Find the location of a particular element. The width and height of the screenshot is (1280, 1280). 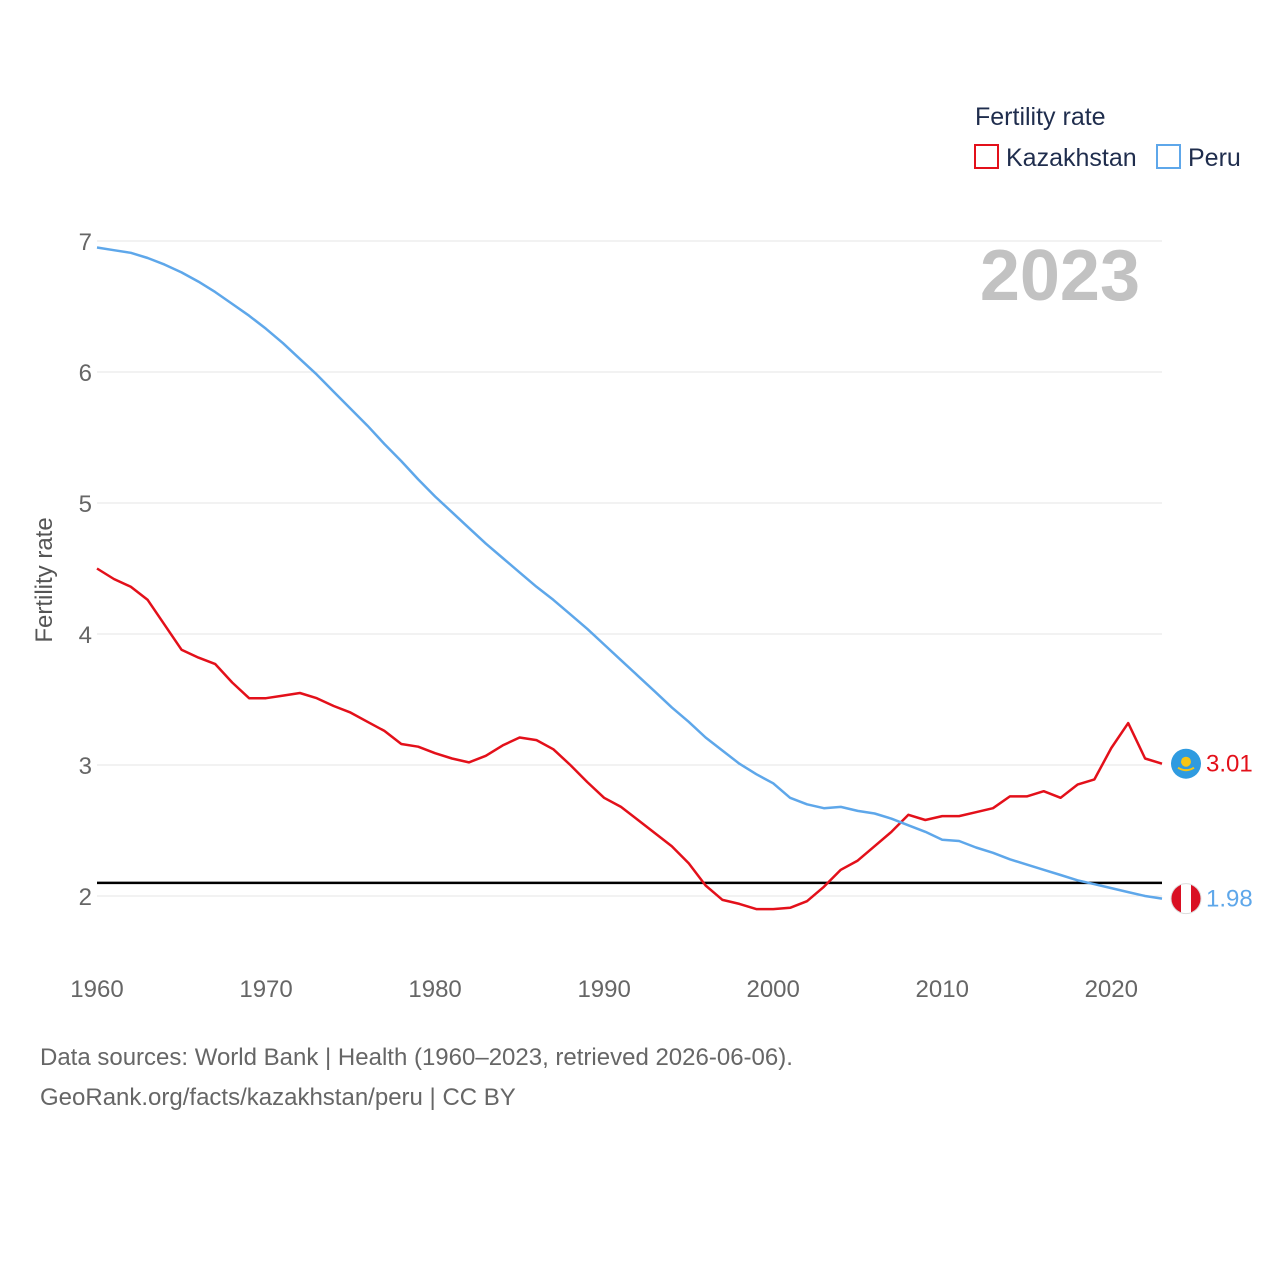

end-label-kazakhstan: 3.01 is located at coordinates (1229, 764).